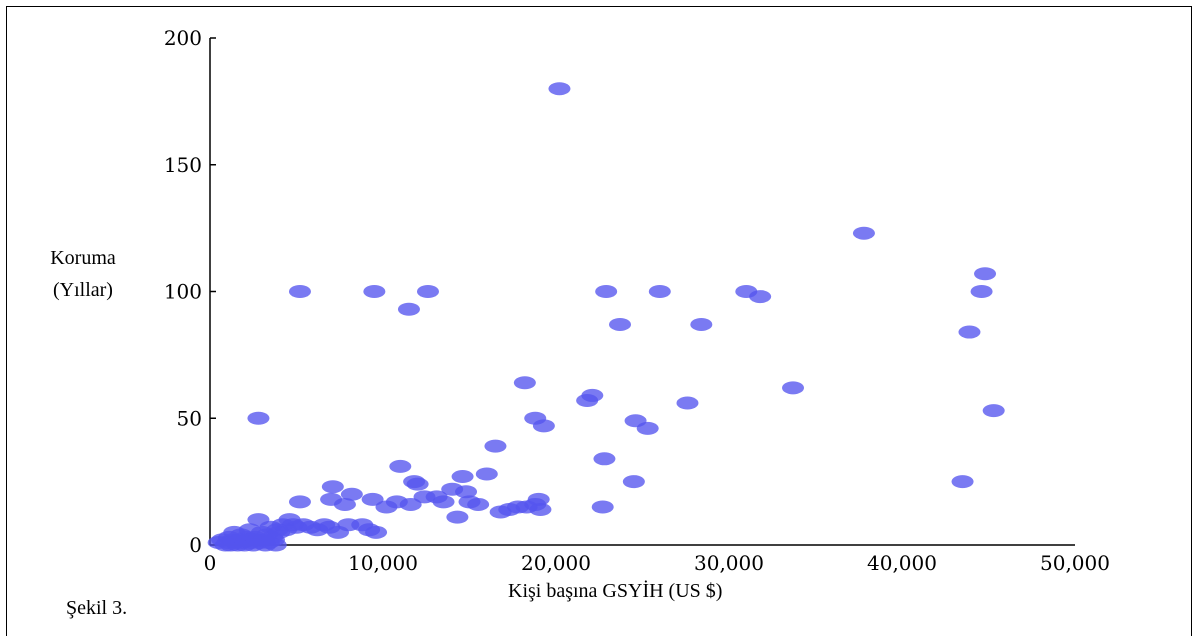  Describe the element at coordinates (729, 563) in the screenshot. I see `x-tick-label: 30,000` at that location.